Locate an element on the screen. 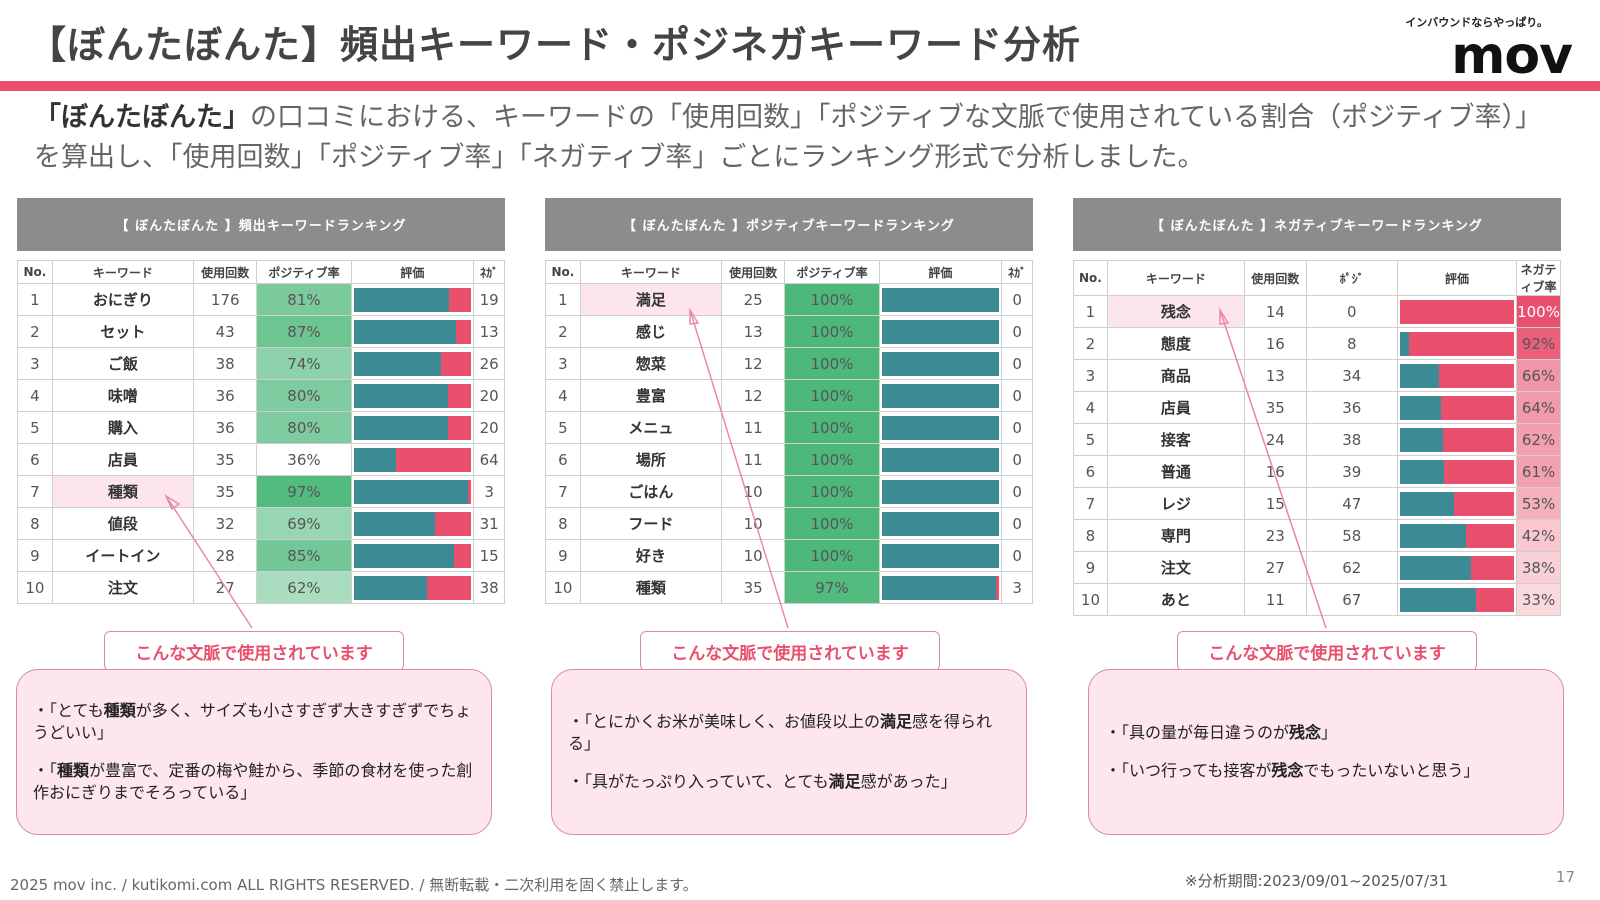  negative-count-cell: 20 is located at coordinates (489, 395).